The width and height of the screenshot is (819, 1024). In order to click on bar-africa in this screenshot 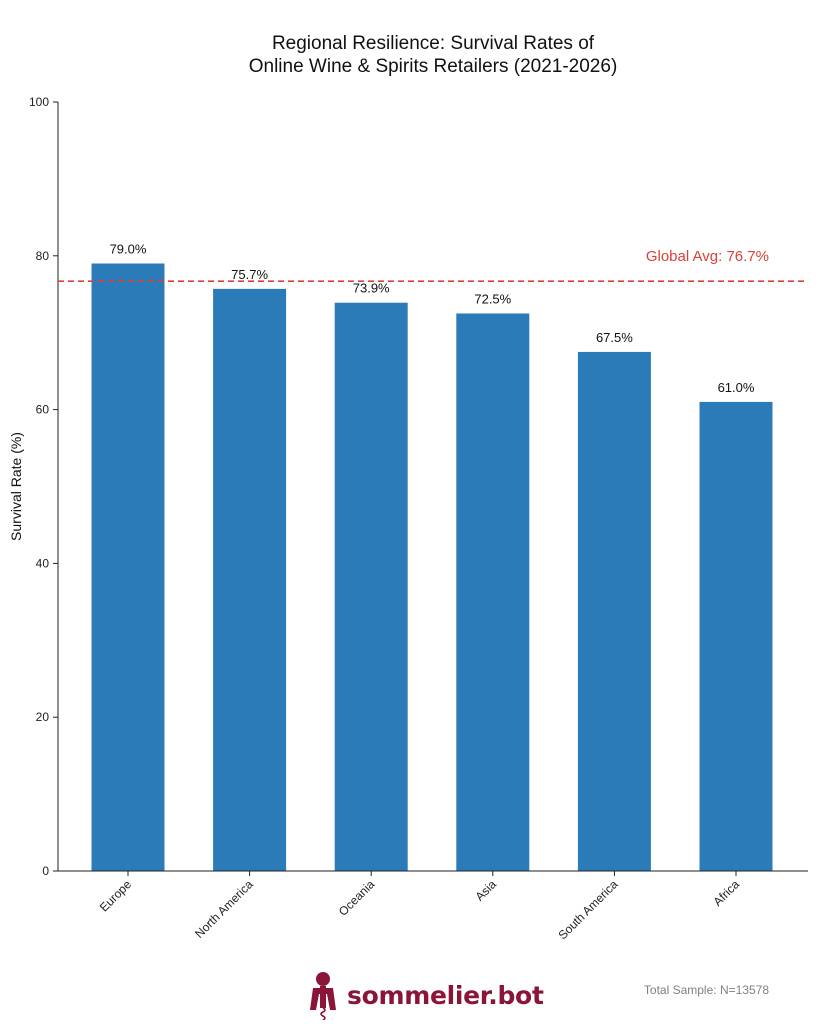, I will do `click(736, 636)`.